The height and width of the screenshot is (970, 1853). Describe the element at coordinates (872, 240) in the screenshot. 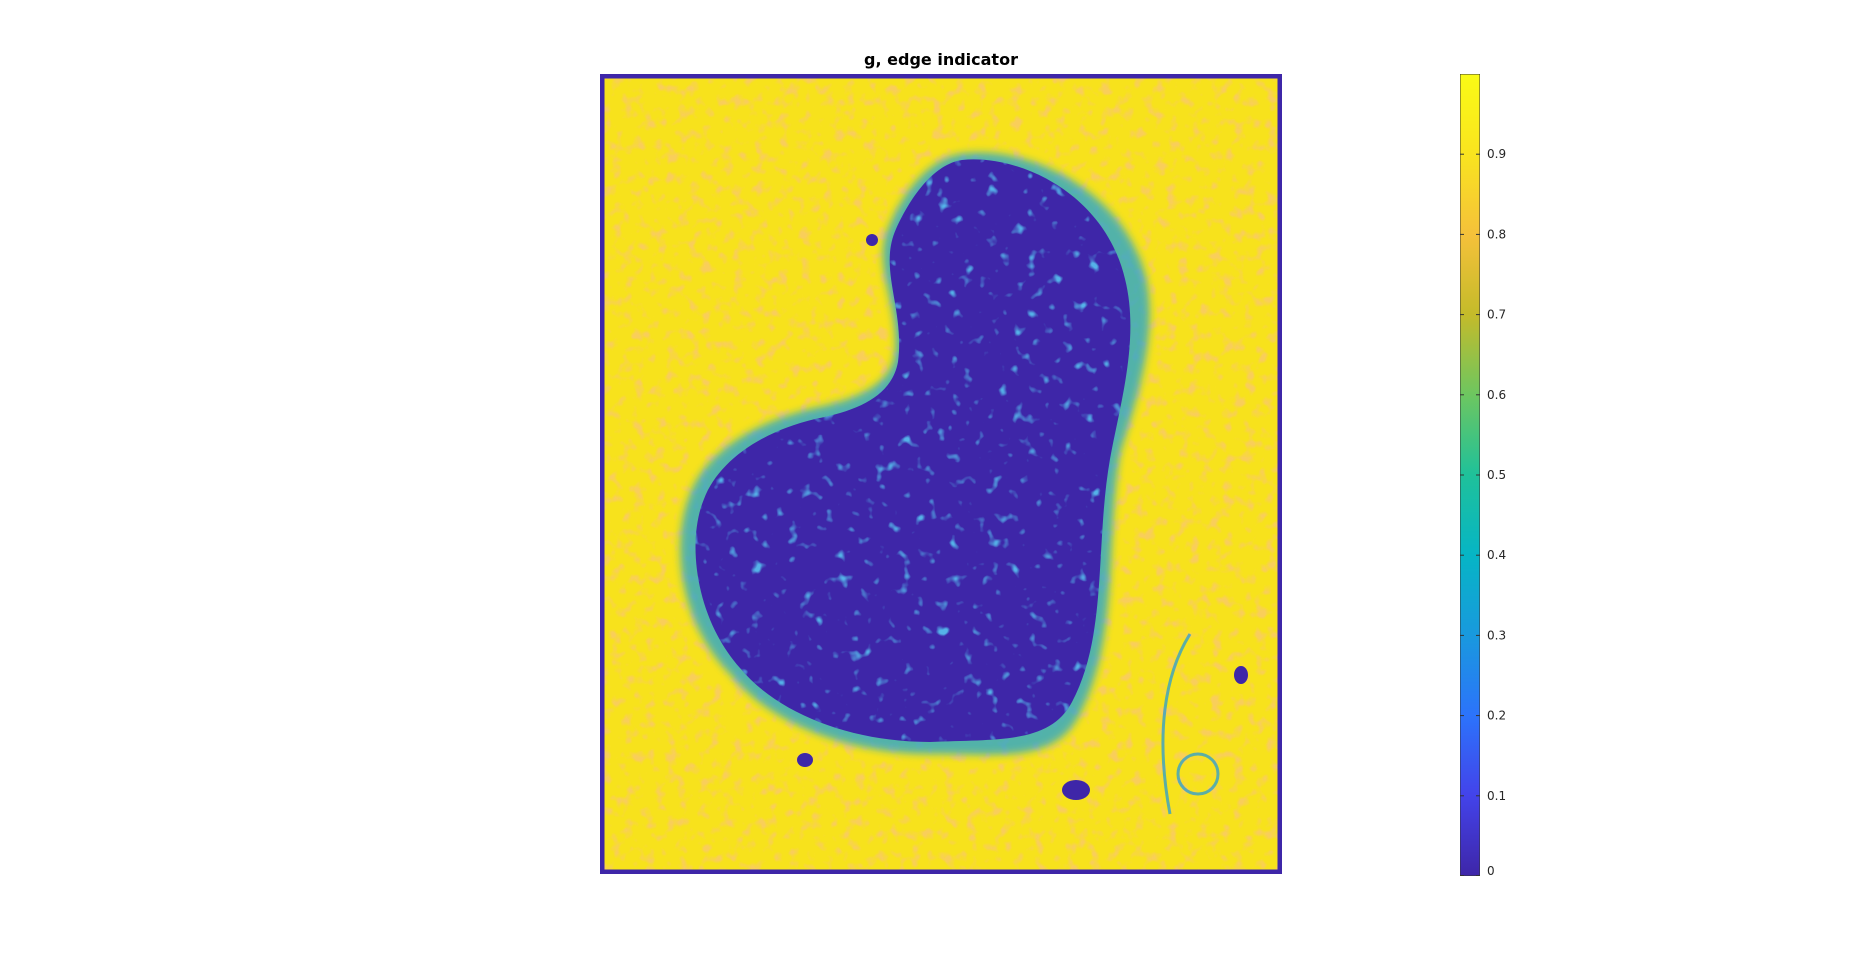

I see `blob-top-left` at that location.